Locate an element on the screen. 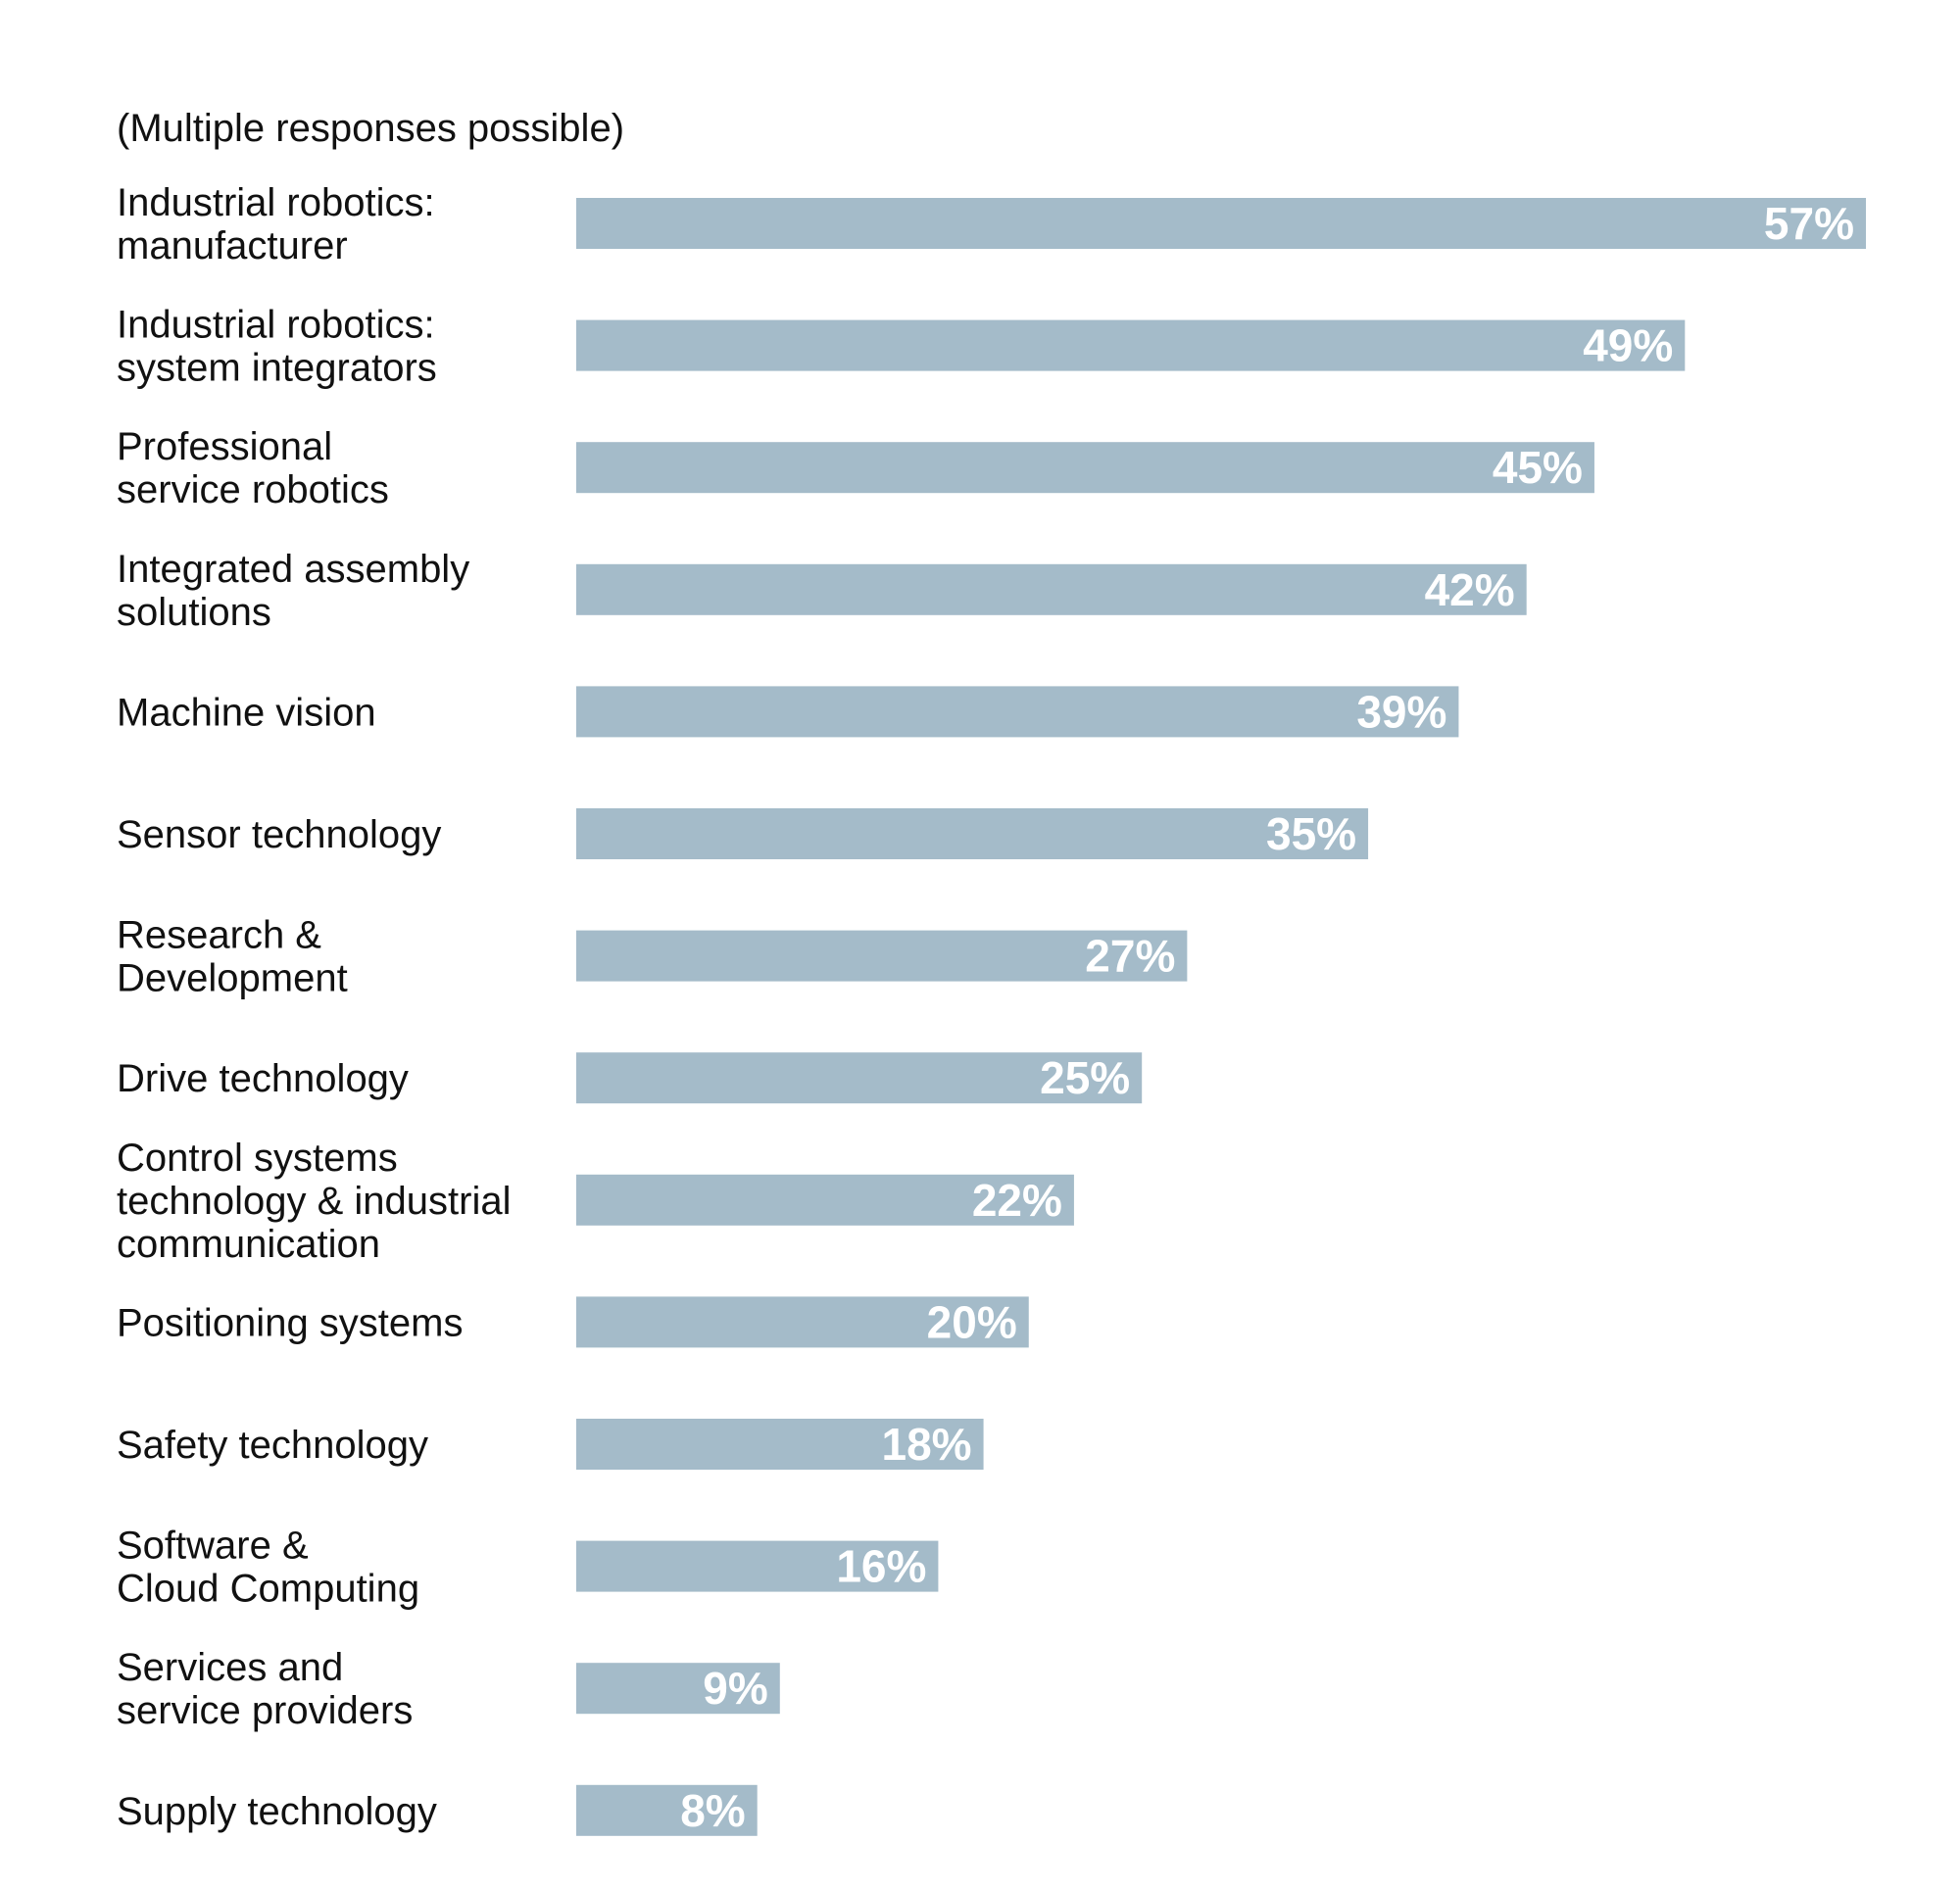 The height and width of the screenshot is (1889, 1960). category-label-line: technology & industrial is located at coordinates (314, 1201).